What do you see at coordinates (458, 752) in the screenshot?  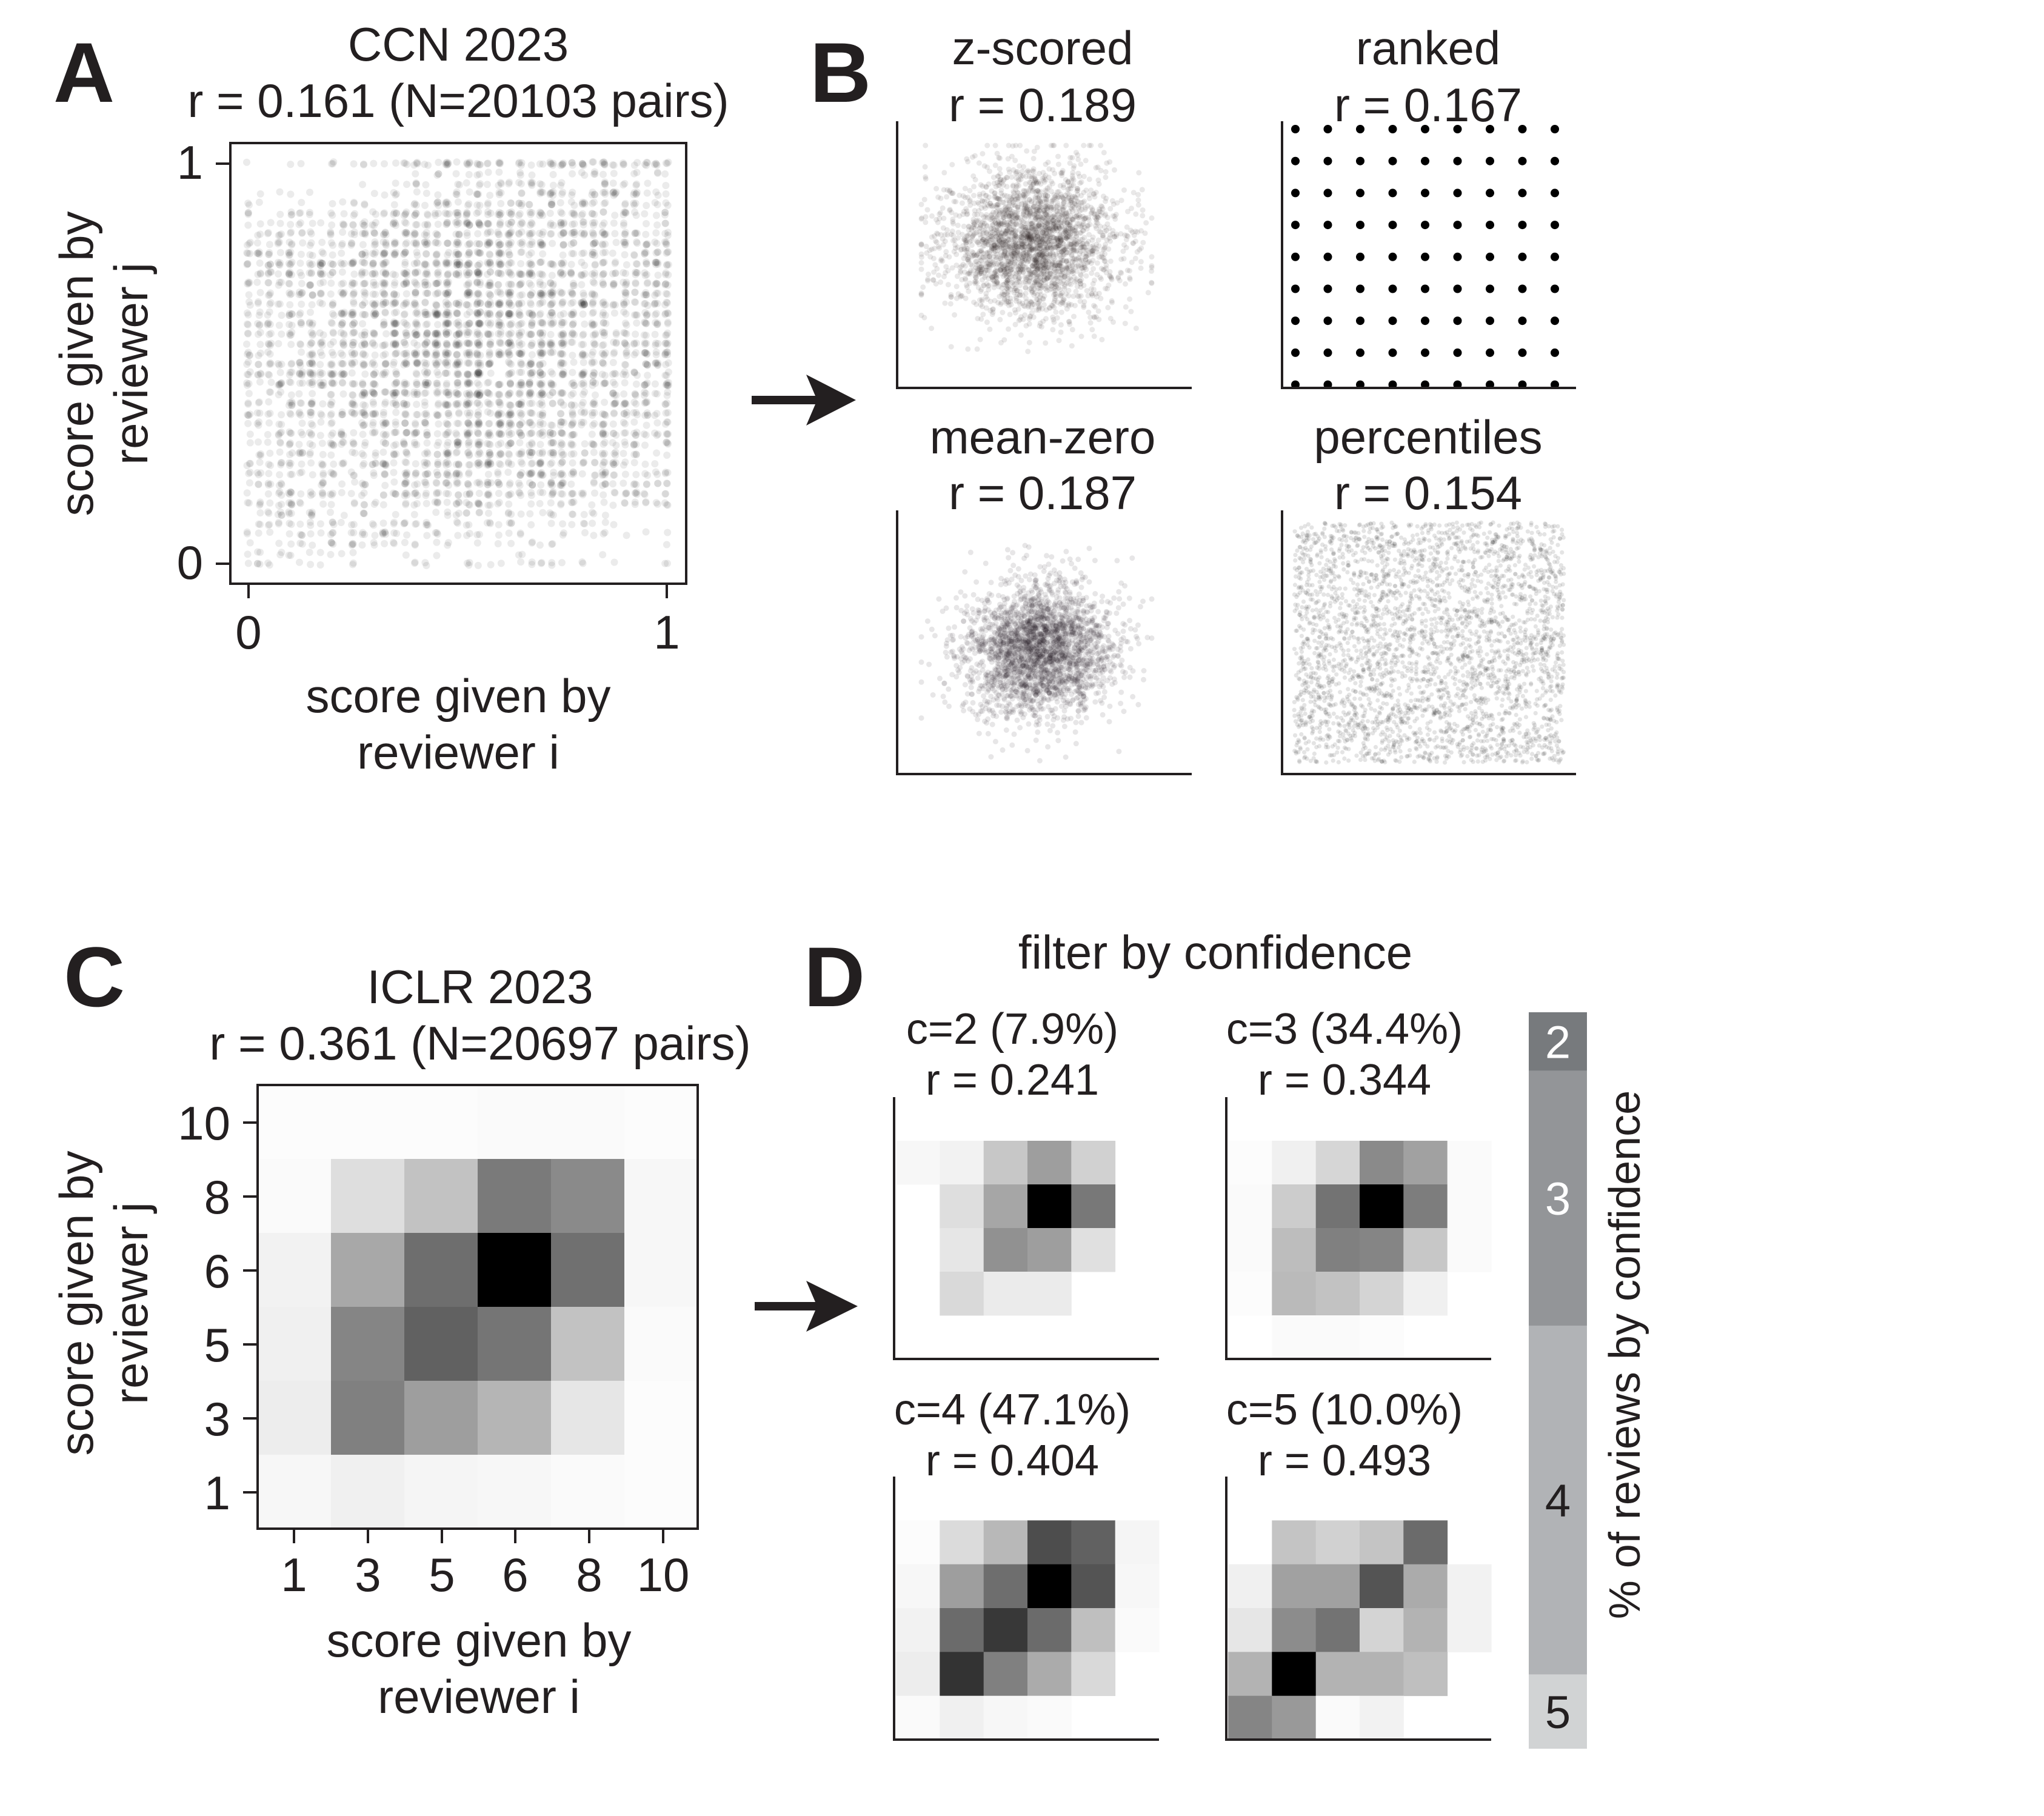 I see `panel-a-xlabel-2: reviewer i` at bounding box center [458, 752].